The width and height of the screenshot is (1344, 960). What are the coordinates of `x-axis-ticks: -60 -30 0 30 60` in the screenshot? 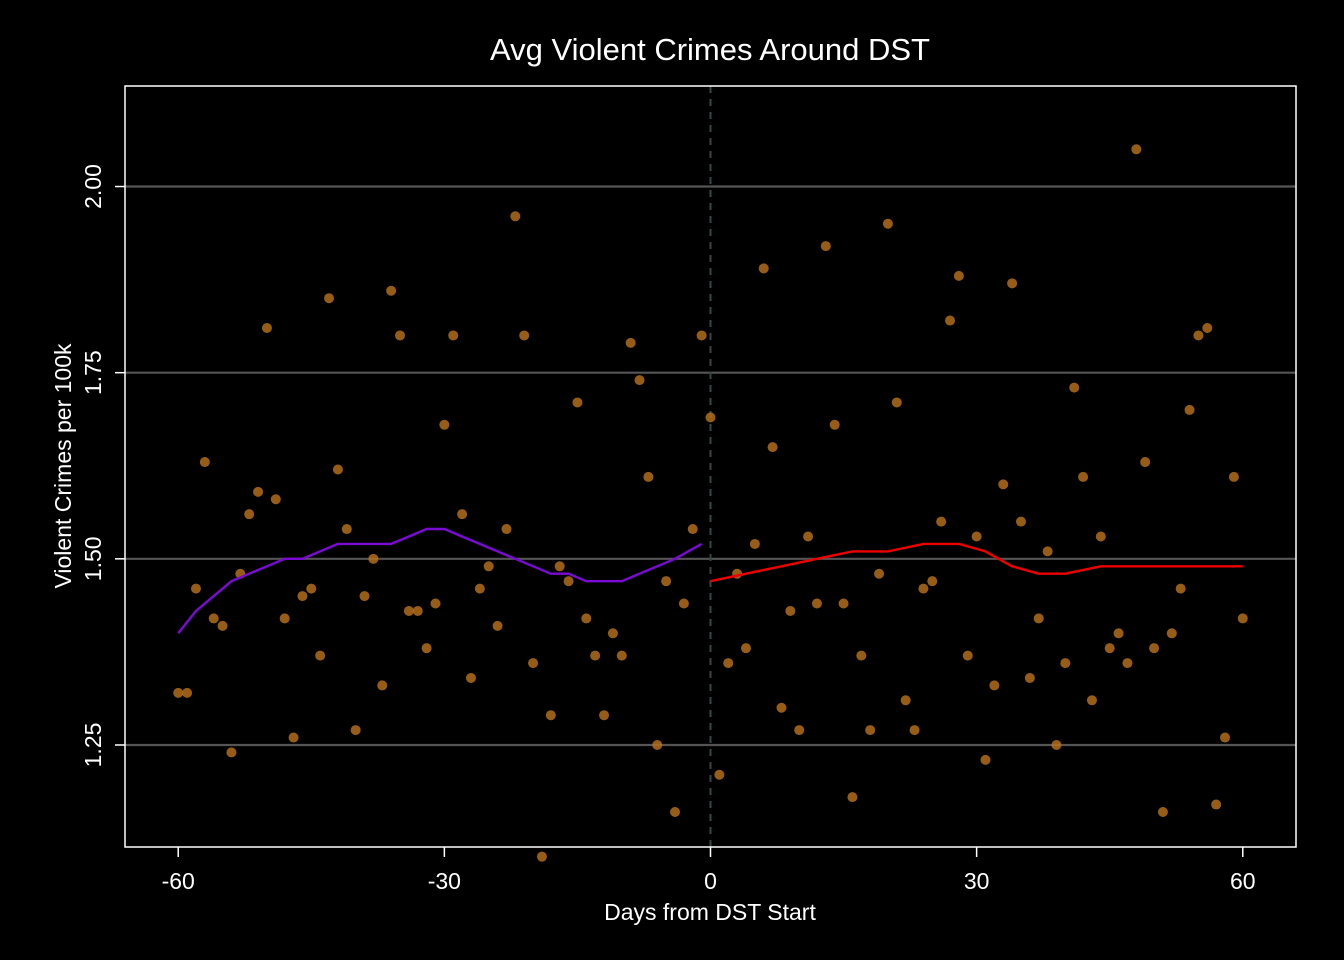 It's located at (709, 870).